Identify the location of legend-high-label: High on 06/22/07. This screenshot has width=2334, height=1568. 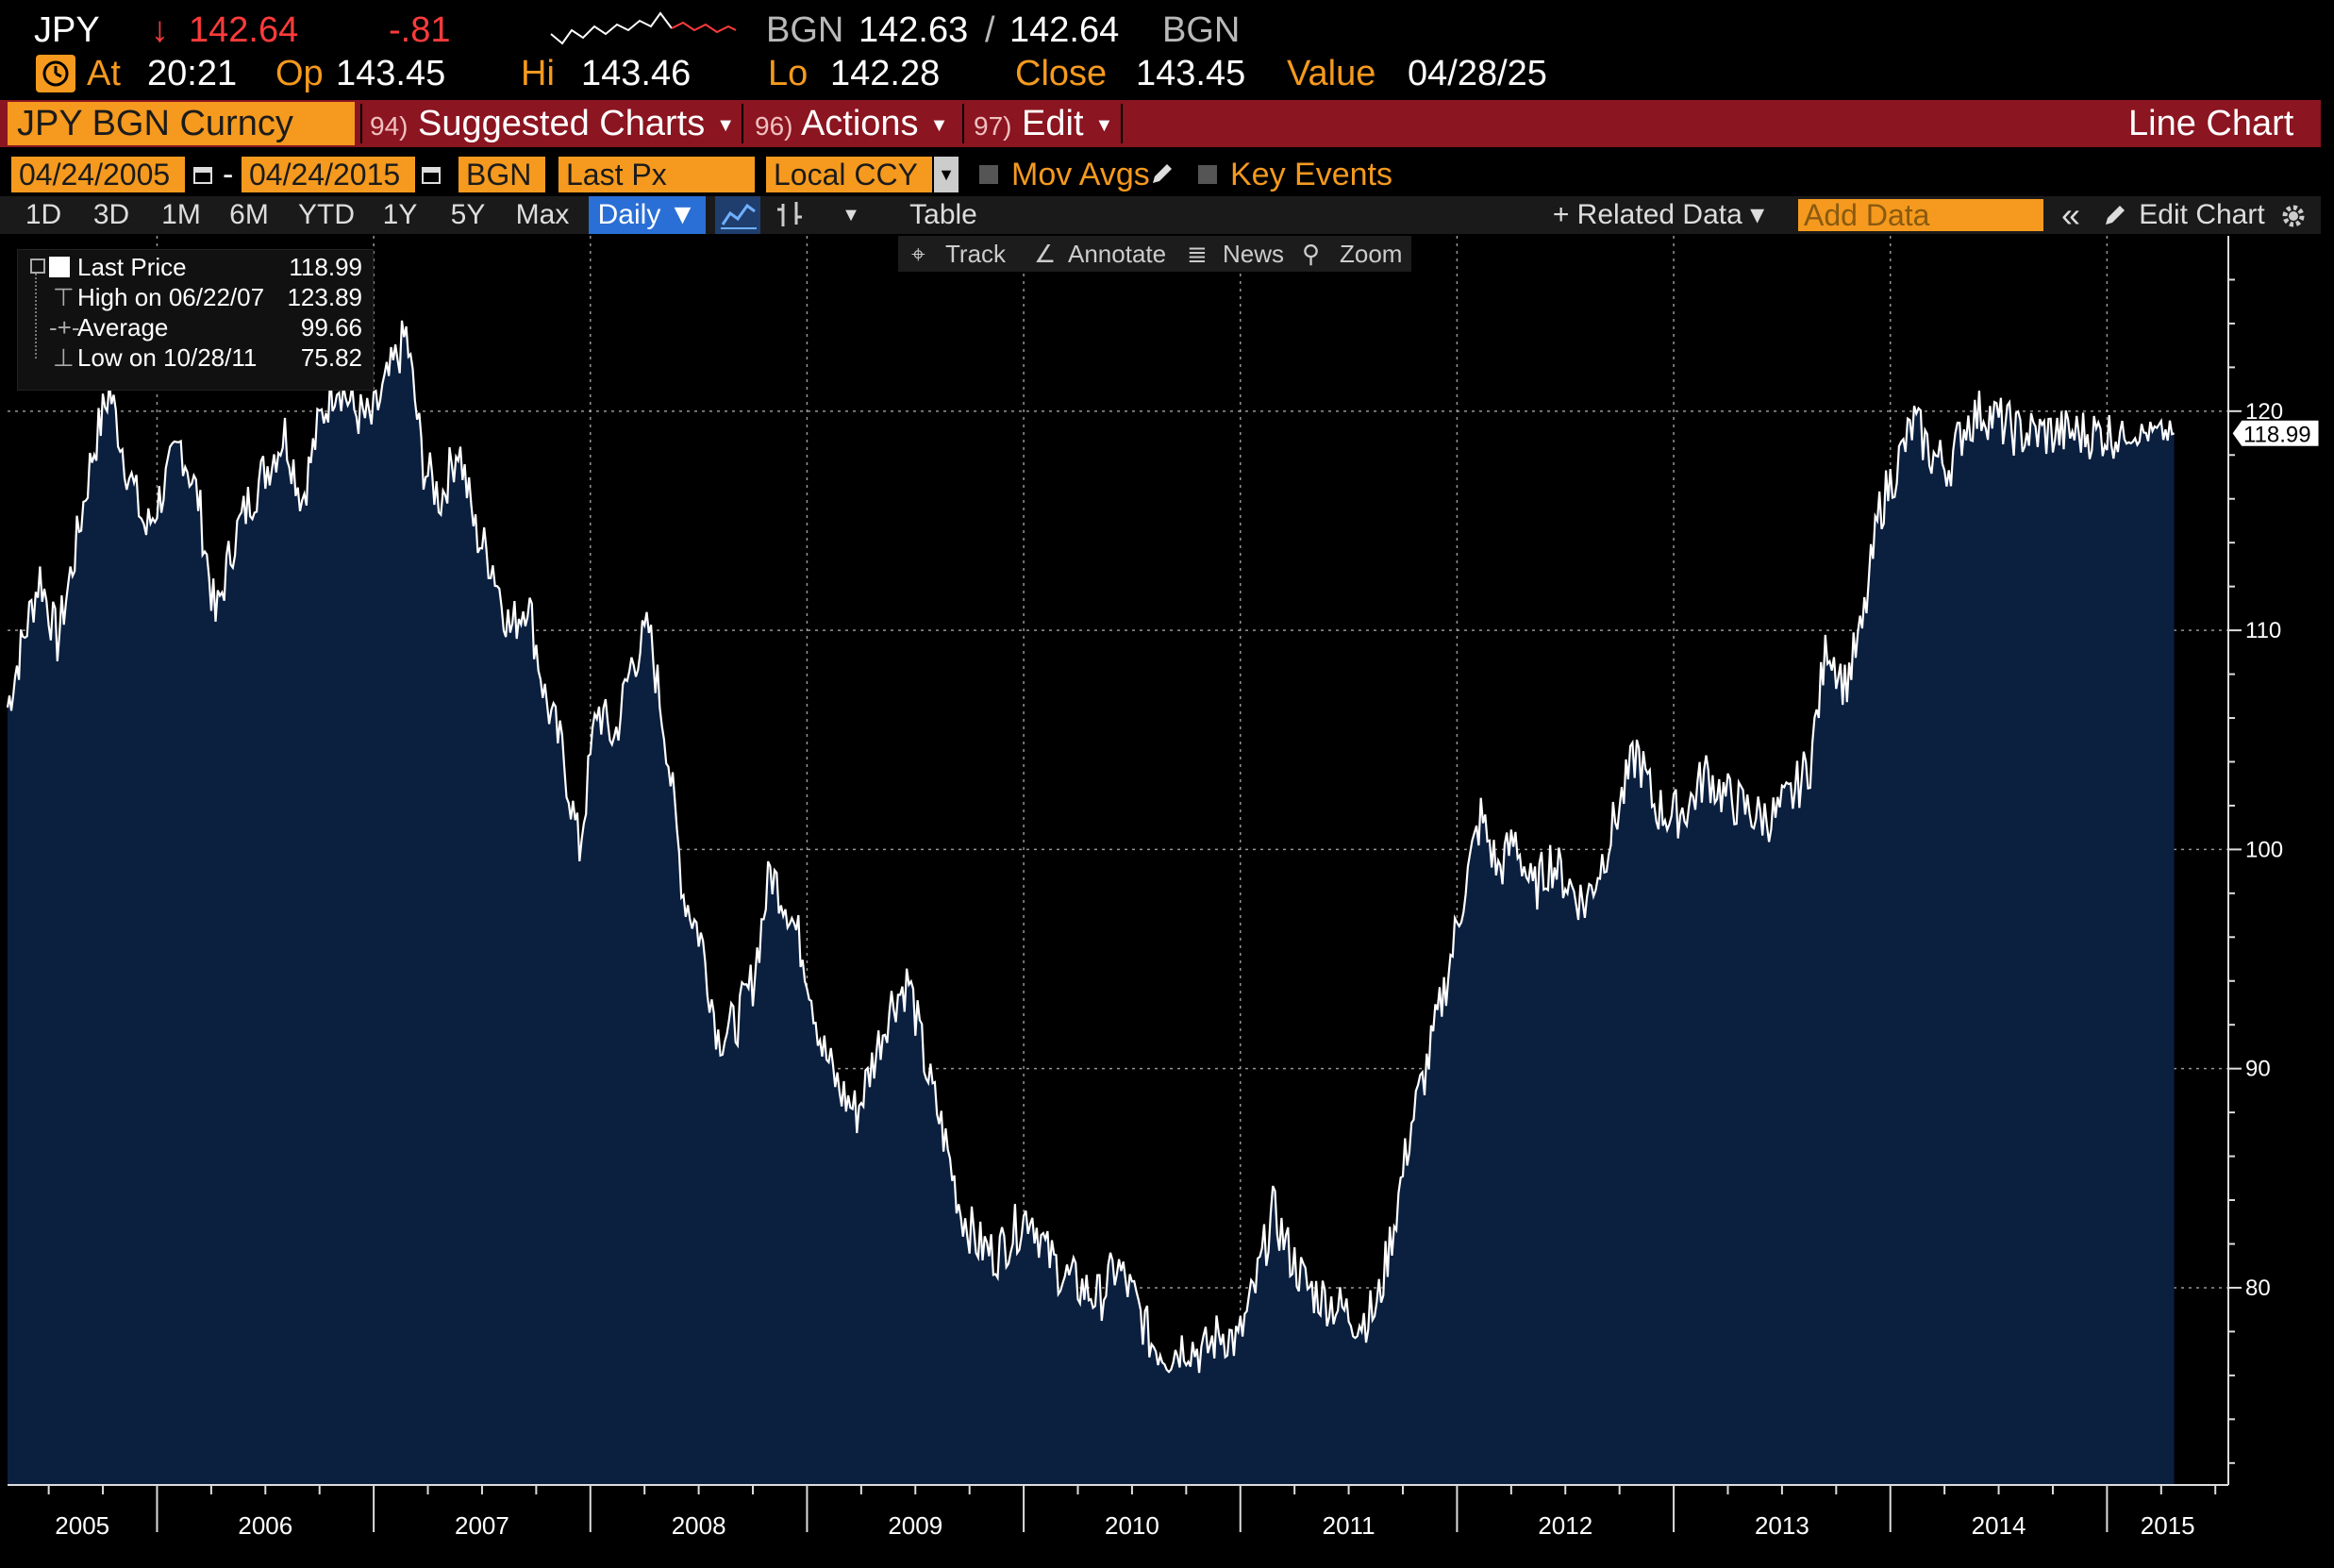
(171, 297).